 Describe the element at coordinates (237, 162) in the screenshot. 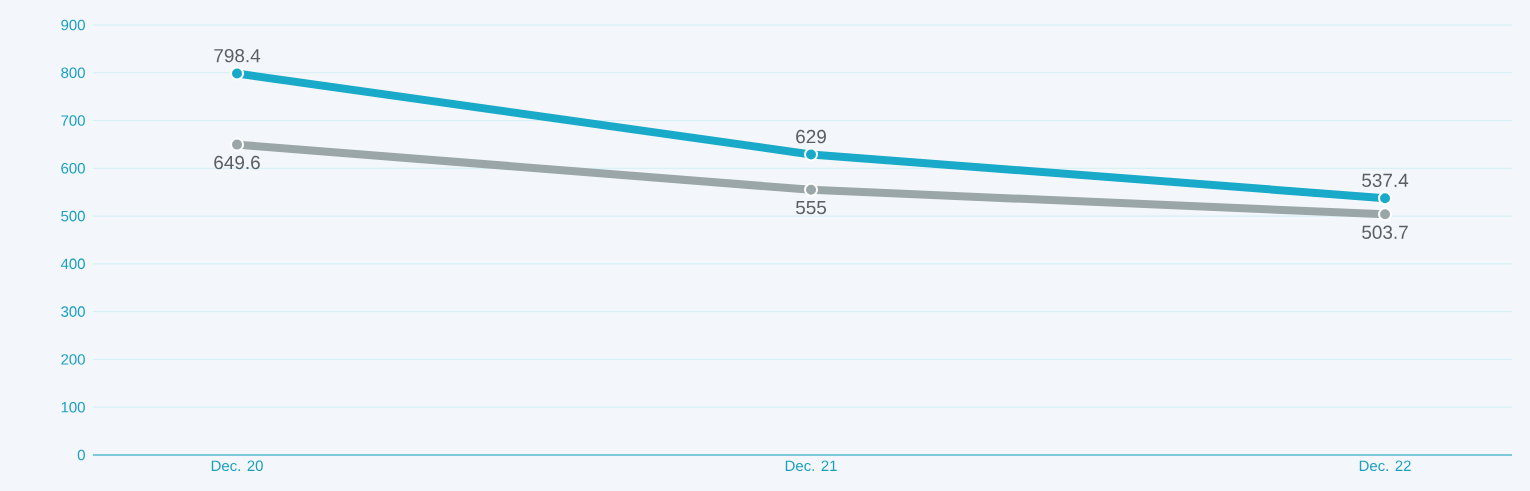

I see `data-label: 649.6` at that location.